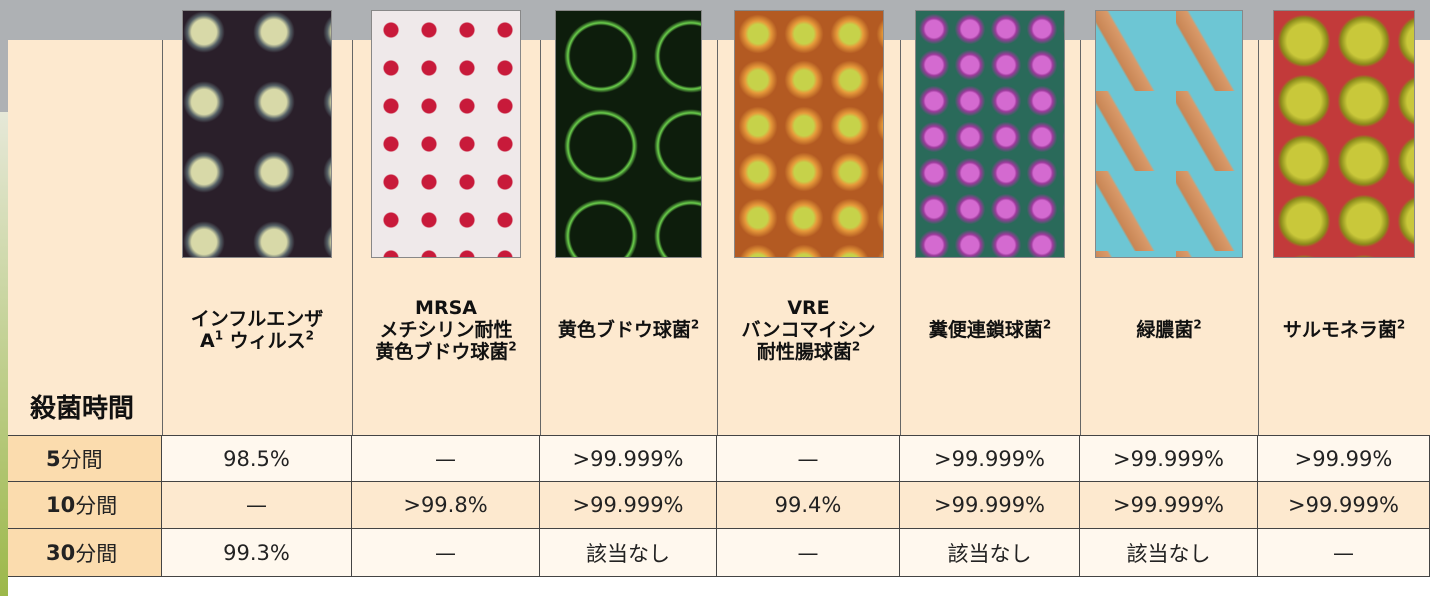  Describe the element at coordinates (207, 341) in the screenshot. I see `header-text: A` at that location.